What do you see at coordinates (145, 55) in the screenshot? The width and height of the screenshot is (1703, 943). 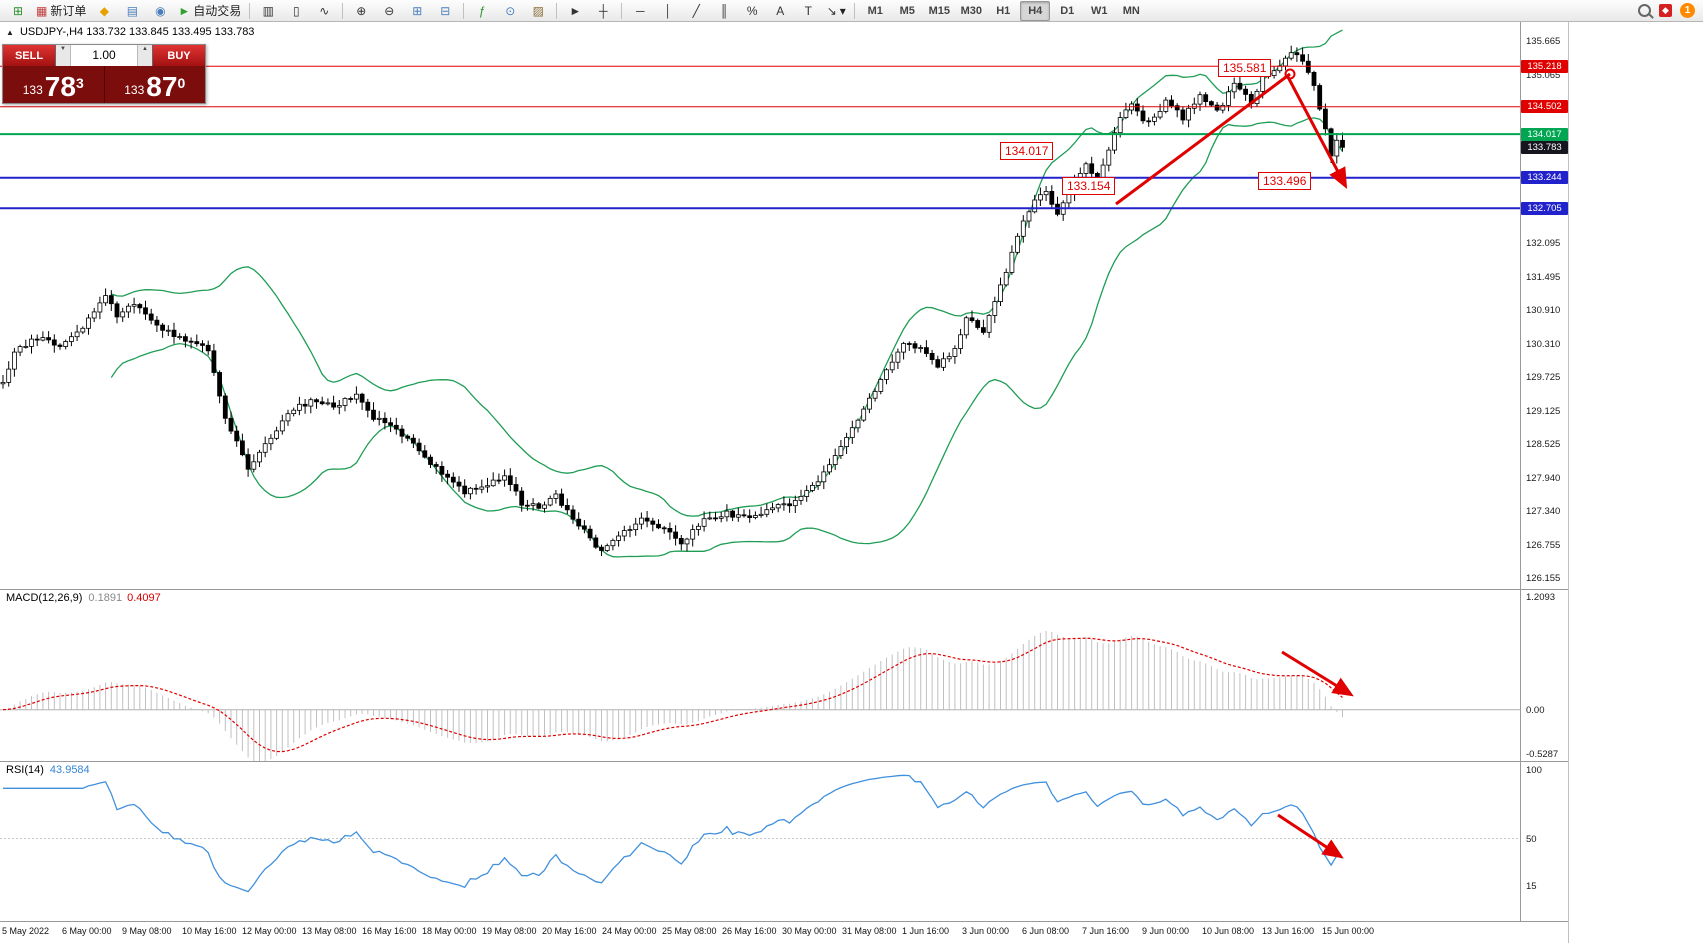 I see `volume-up-button: ▲` at bounding box center [145, 55].